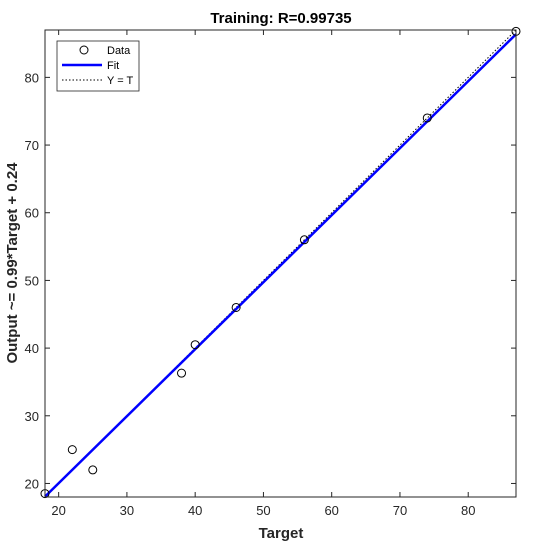 The image size is (544, 542). Describe the element at coordinates (58, 510) in the screenshot. I see `x-tick-label: 20` at that location.